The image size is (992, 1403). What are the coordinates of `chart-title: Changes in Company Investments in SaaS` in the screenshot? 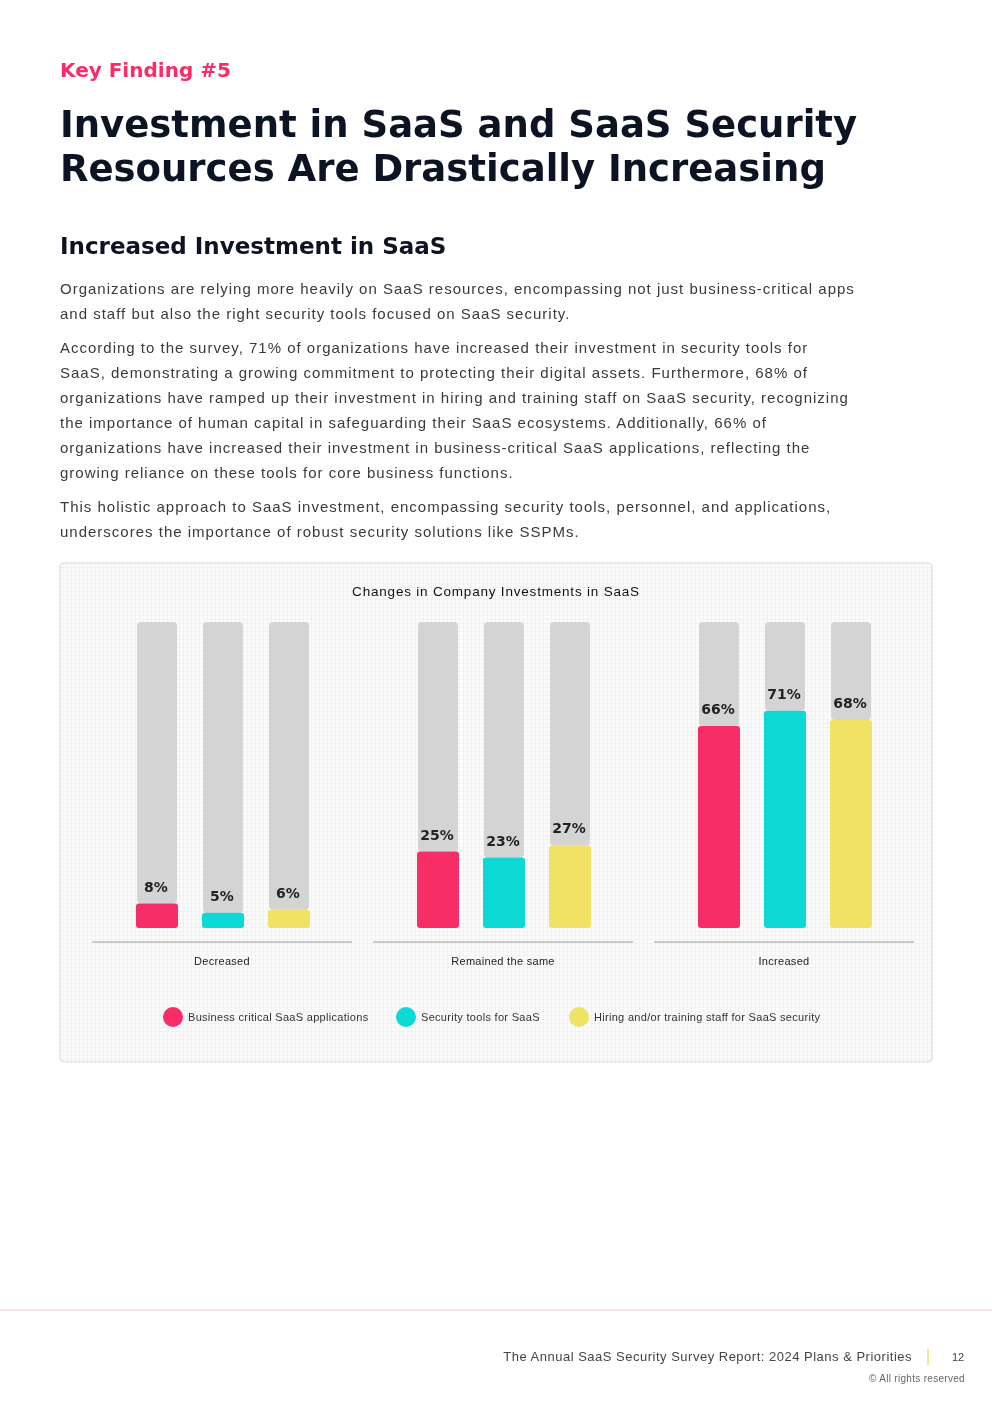 It's located at (496, 591).